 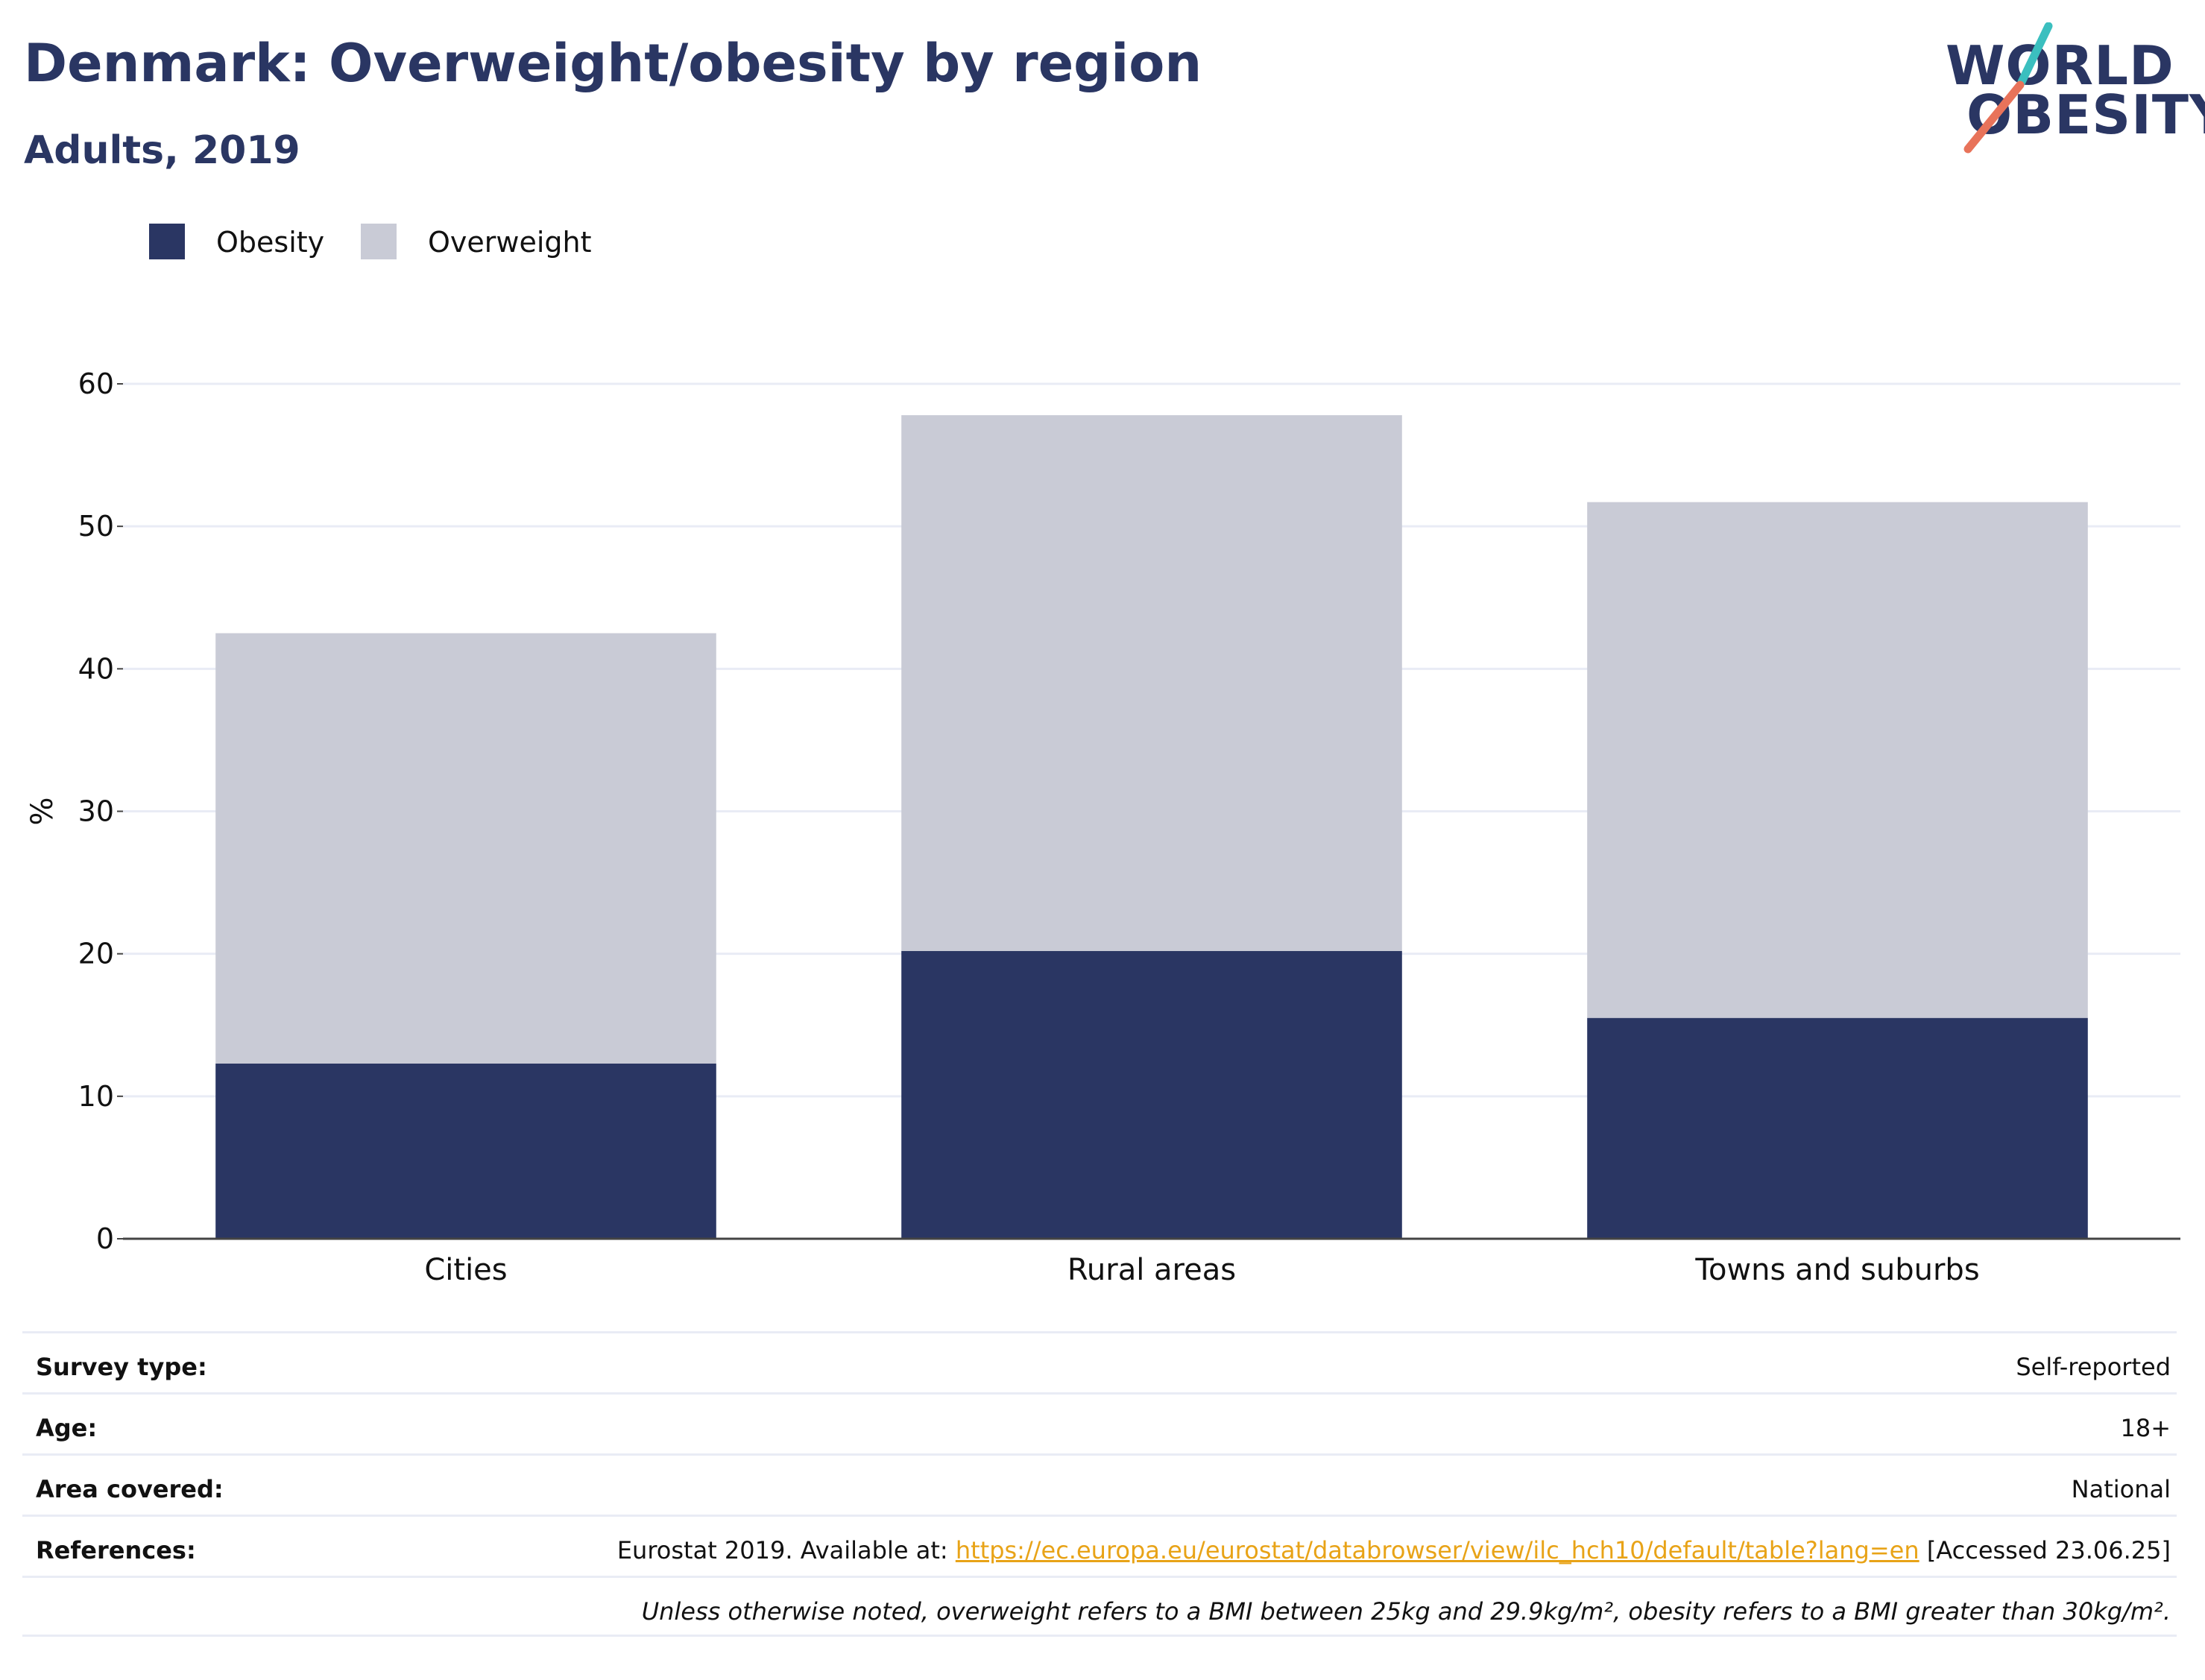 What do you see at coordinates (162, 150) in the screenshot?
I see `chart-subtitle: Adults, 2019` at bounding box center [162, 150].